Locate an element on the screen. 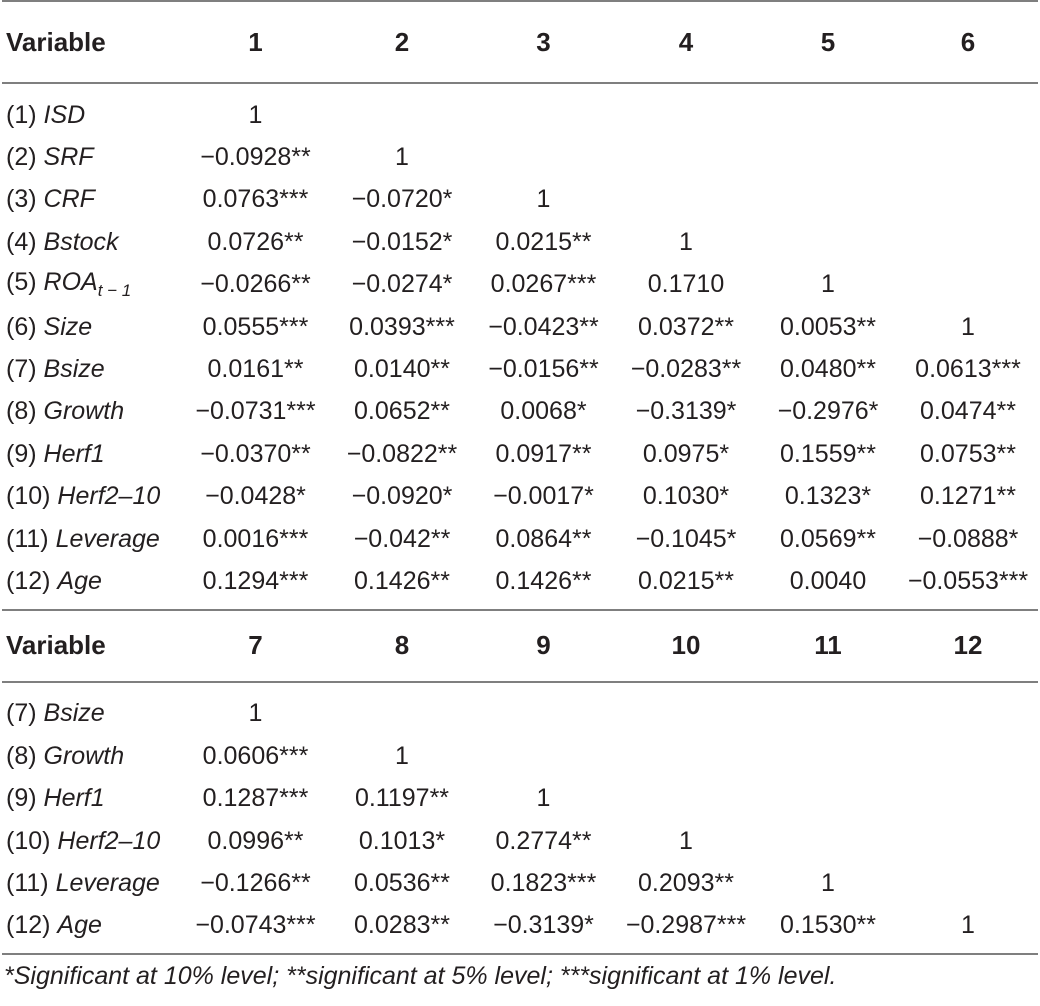  correlation-cell: −0.0428* is located at coordinates (255, 496).